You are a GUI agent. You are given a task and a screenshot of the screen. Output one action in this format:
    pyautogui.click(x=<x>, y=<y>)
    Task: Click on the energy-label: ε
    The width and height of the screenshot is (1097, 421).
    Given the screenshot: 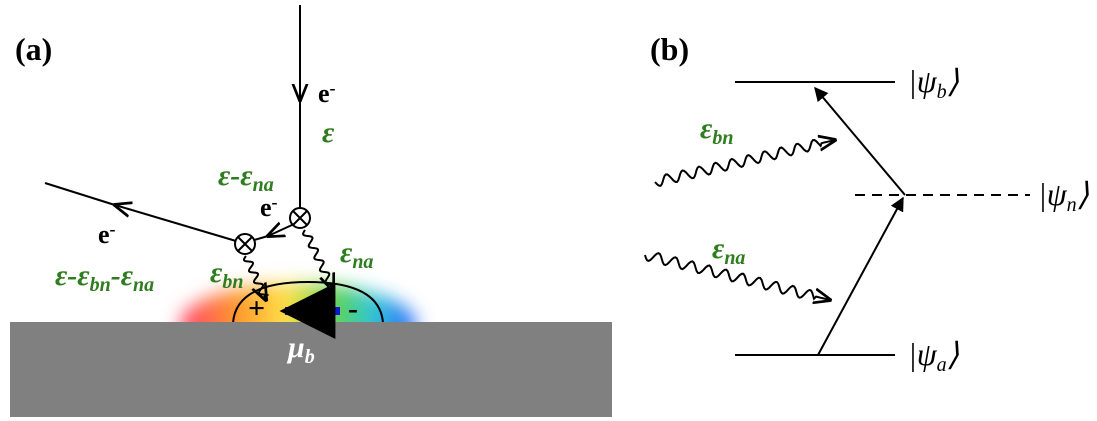 What is the action you would take?
    pyautogui.click(x=328, y=132)
    